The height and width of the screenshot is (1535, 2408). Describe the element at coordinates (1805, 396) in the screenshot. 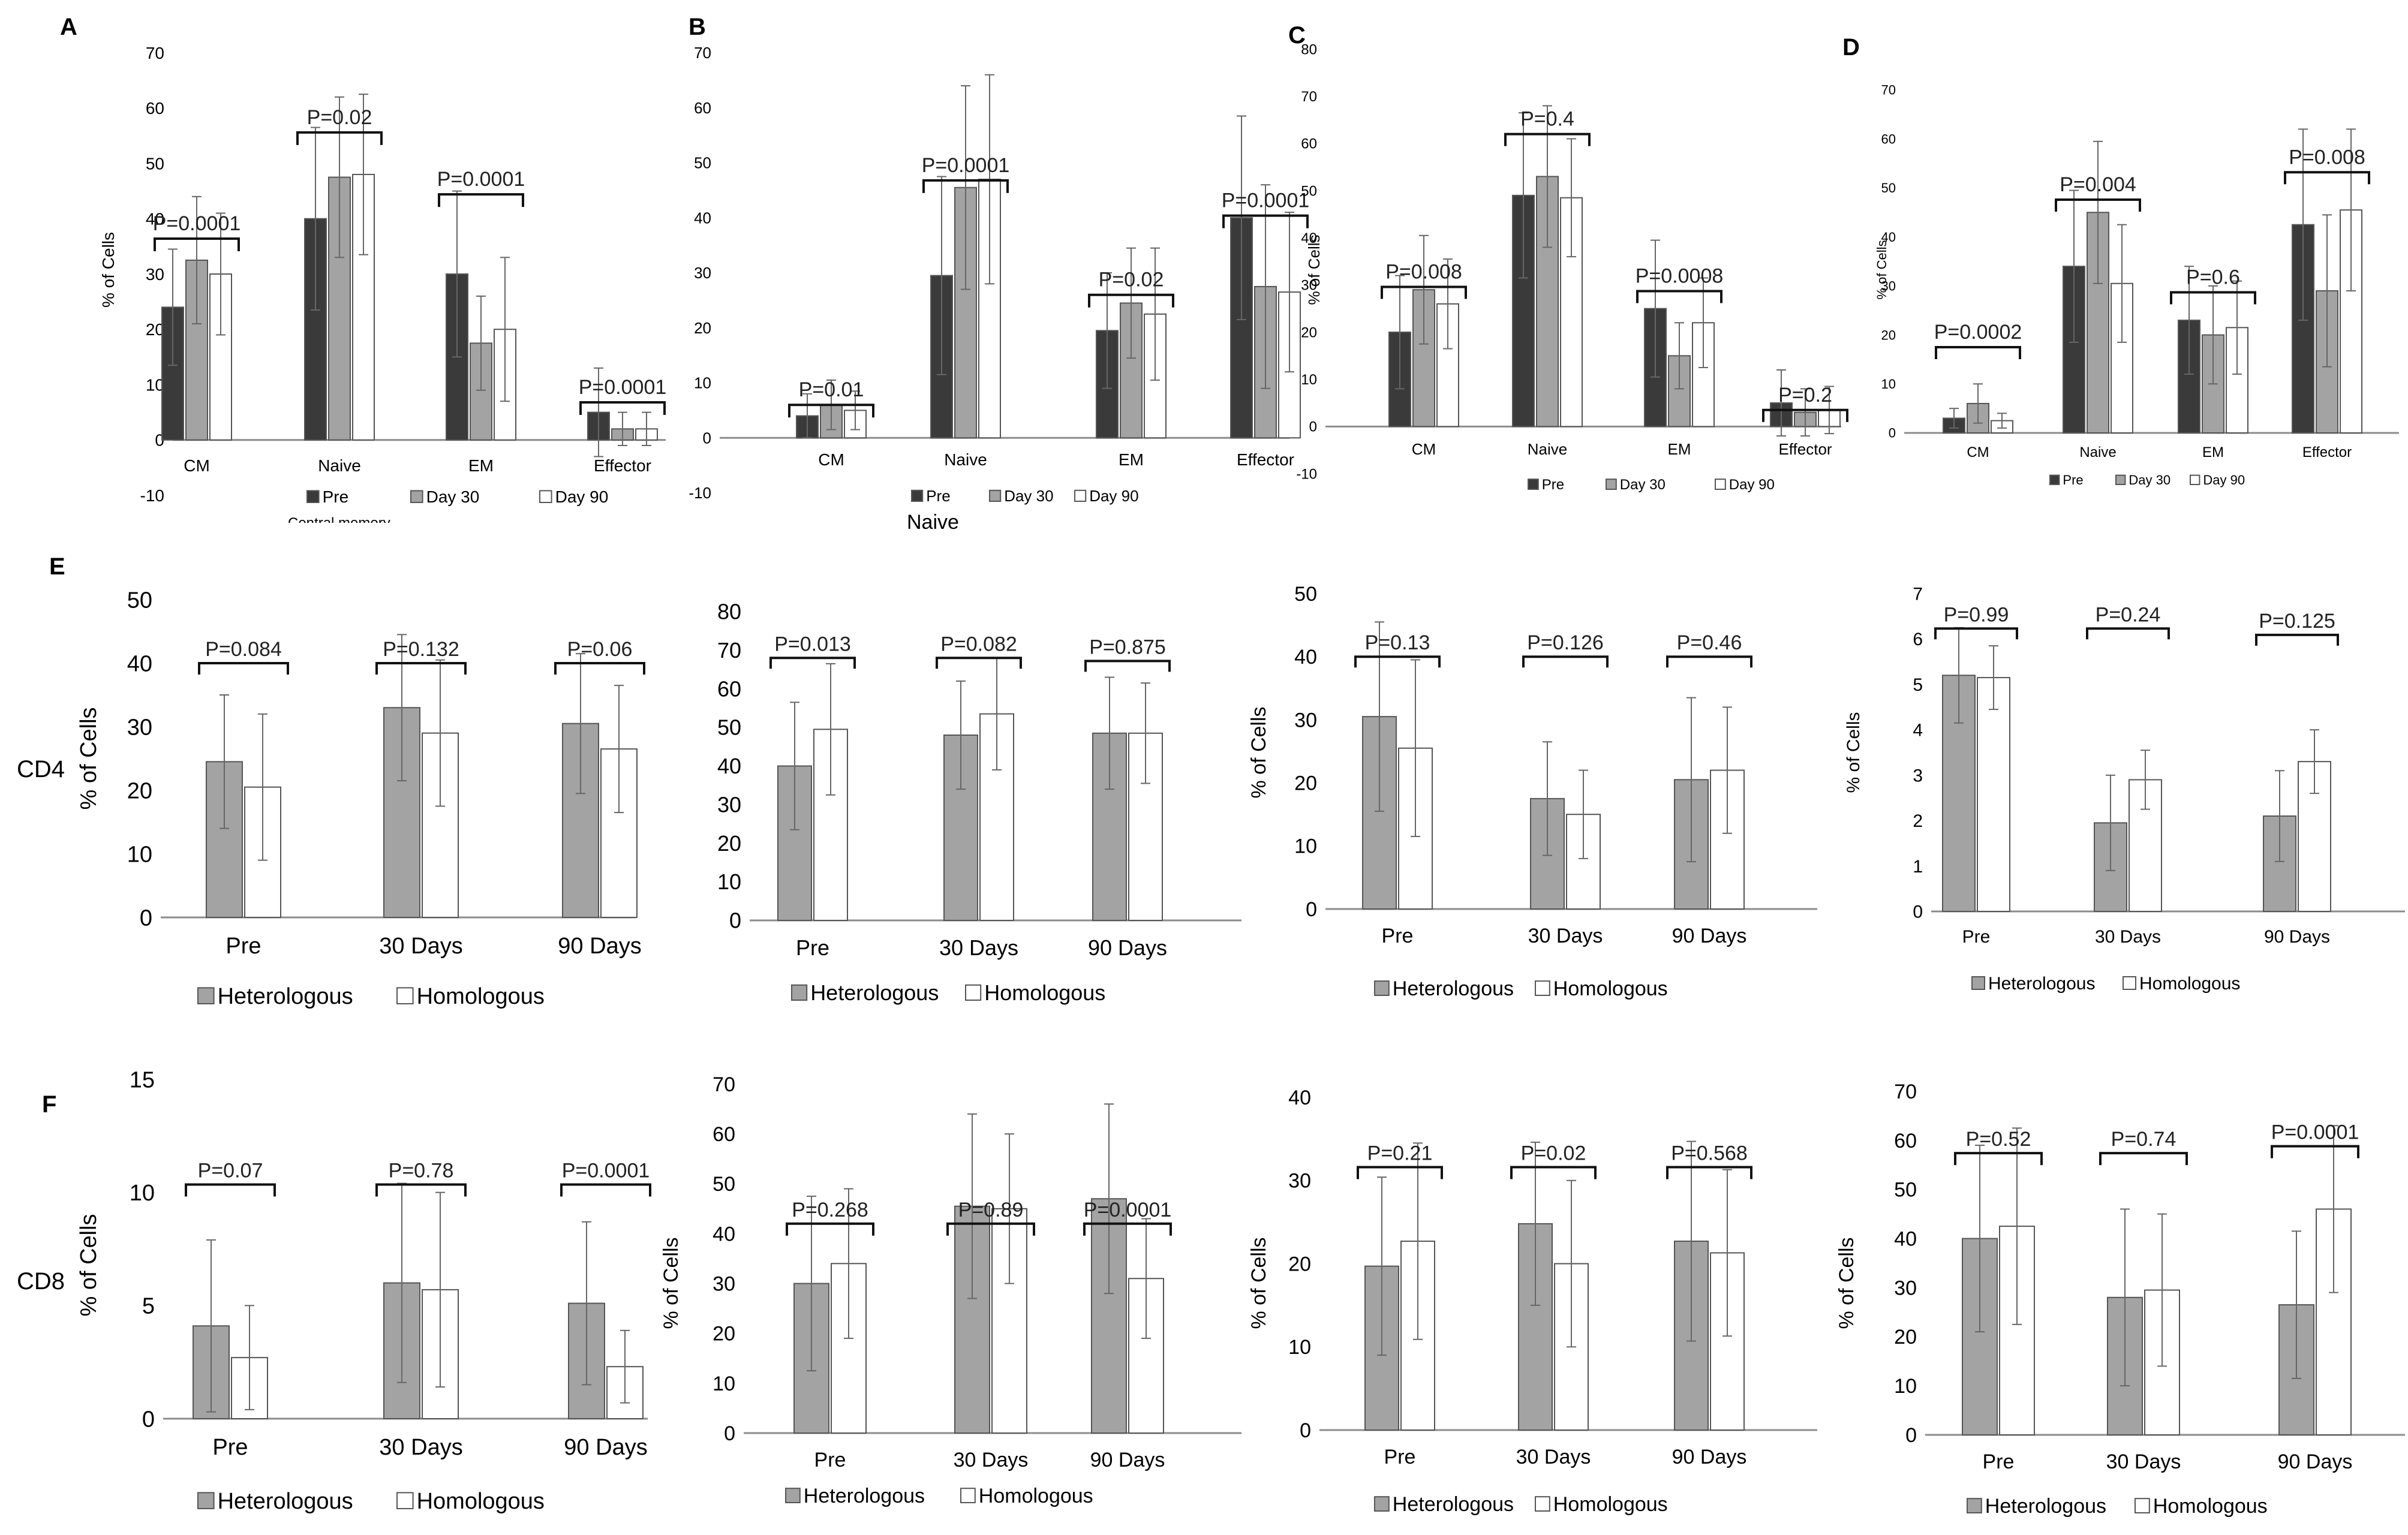

I see `p-value-label: P=0.2` at that location.